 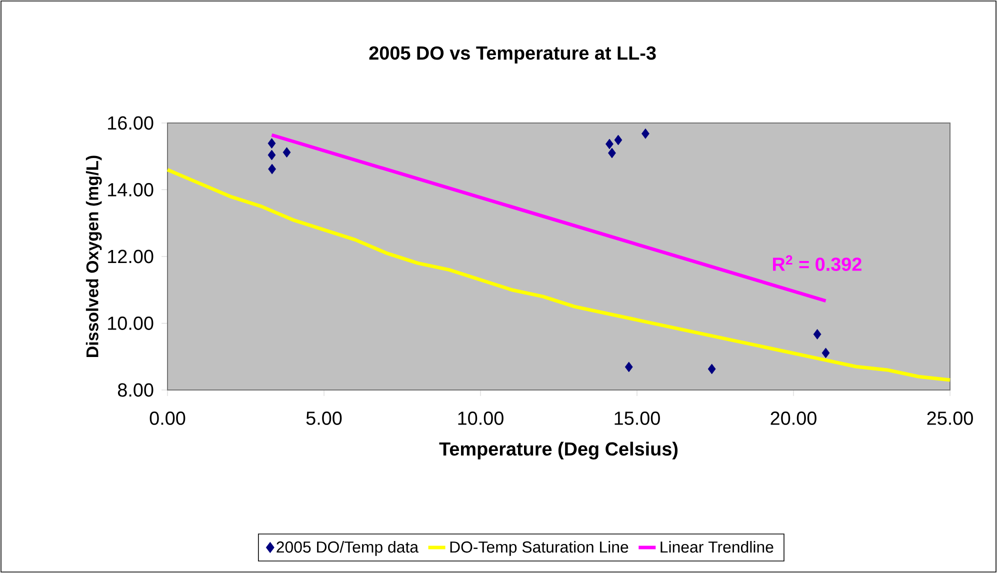 What do you see at coordinates (481, 418) in the screenshot?
I see `x-tick-label: 10.00` at bounding box center [481, 418].